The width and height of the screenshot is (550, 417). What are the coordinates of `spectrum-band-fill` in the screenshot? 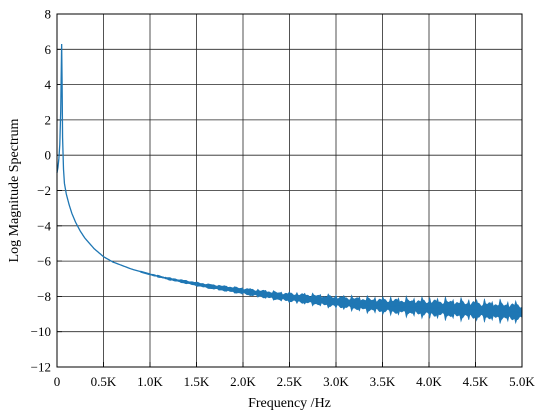 It's located at (331, 297).